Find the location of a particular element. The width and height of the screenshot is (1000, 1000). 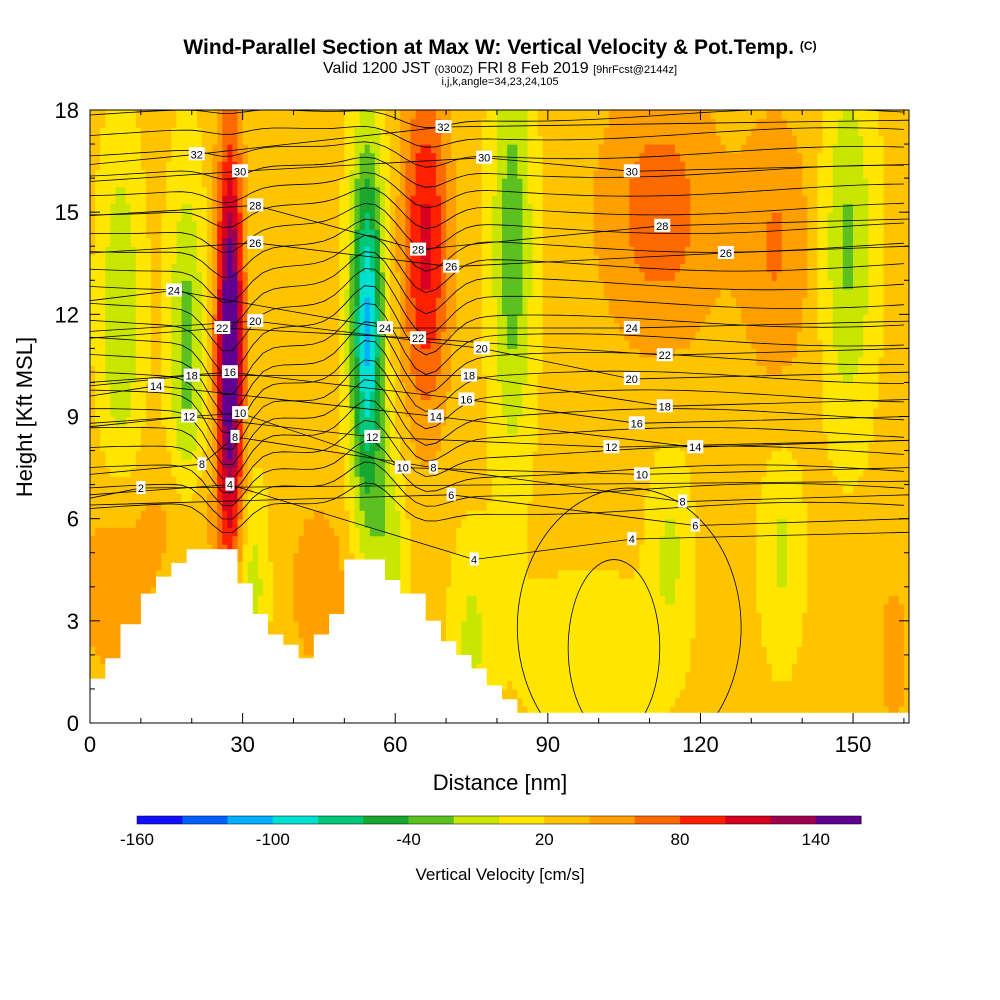

colorbar-label: Vertical Velocity [cm/s] is located at coordinates (499, 874).